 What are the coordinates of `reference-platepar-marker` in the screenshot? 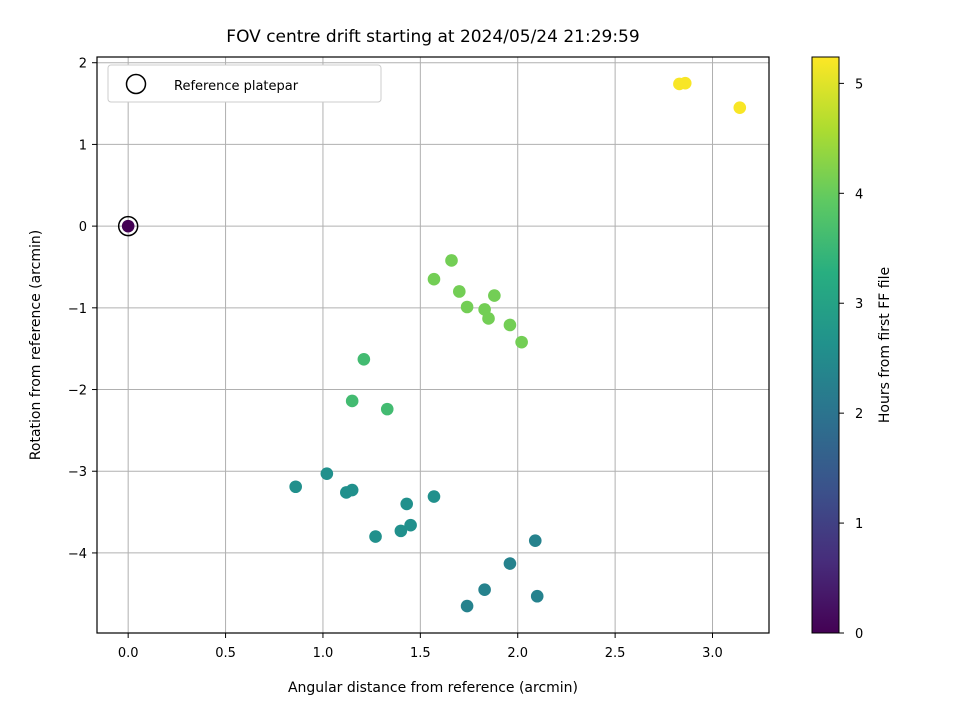 It's located at (128, 226).